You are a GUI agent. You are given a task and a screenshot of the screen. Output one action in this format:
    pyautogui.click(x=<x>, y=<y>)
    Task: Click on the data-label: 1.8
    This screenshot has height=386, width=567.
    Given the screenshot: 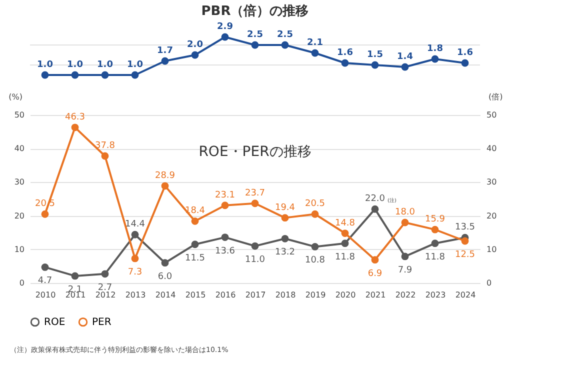 What is the action you would take?
    pyautogui.click(x=435, y=49)
    